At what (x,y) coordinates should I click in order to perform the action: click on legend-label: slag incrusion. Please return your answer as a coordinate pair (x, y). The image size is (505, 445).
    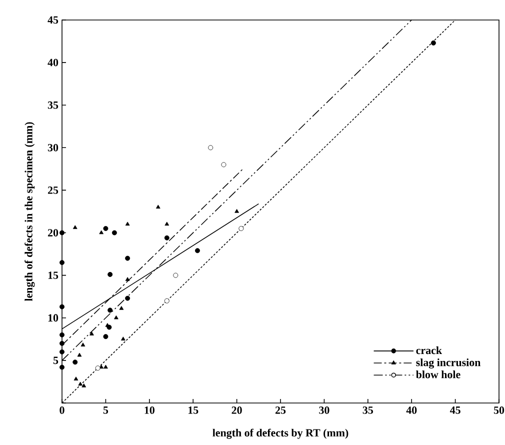
    Looking at the image, I should click on (448, 363).